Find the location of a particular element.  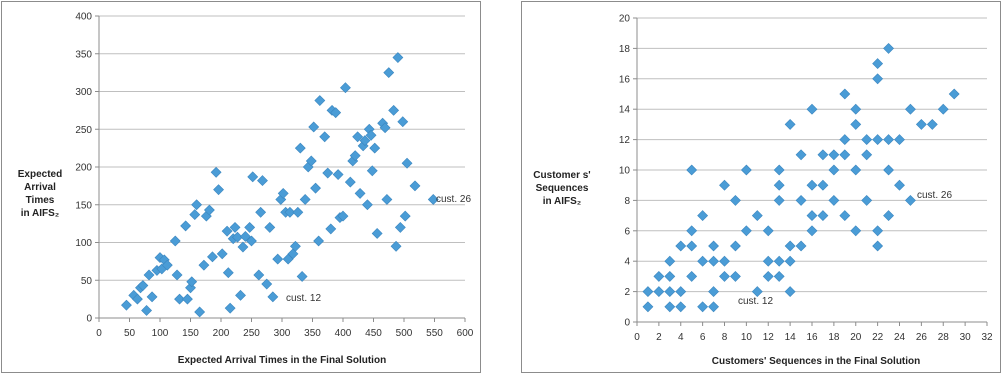

x-tick-label: 4 is located at coordinates (681, 337).